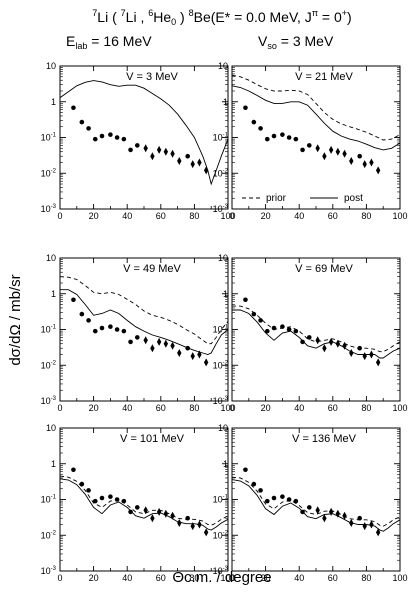 The image size is (415, 598). Describe the element at coordinates (70, 41) in the screenshot. I see `title-text: E` at that location.